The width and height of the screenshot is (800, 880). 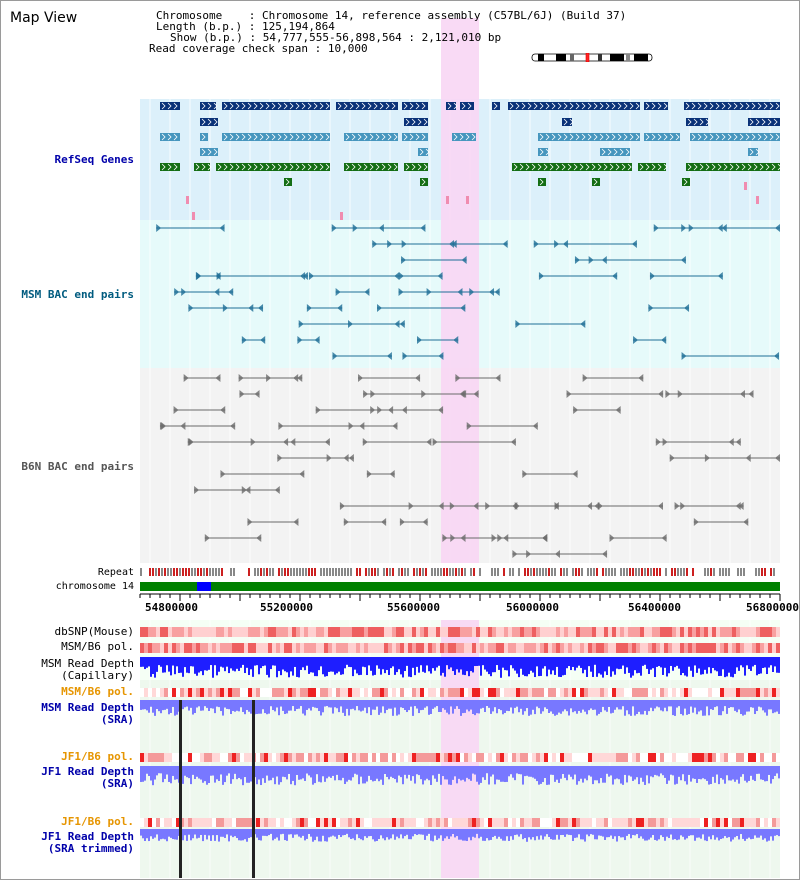 I want to click on chromosome-ideogram, so click(x=592, y=57).